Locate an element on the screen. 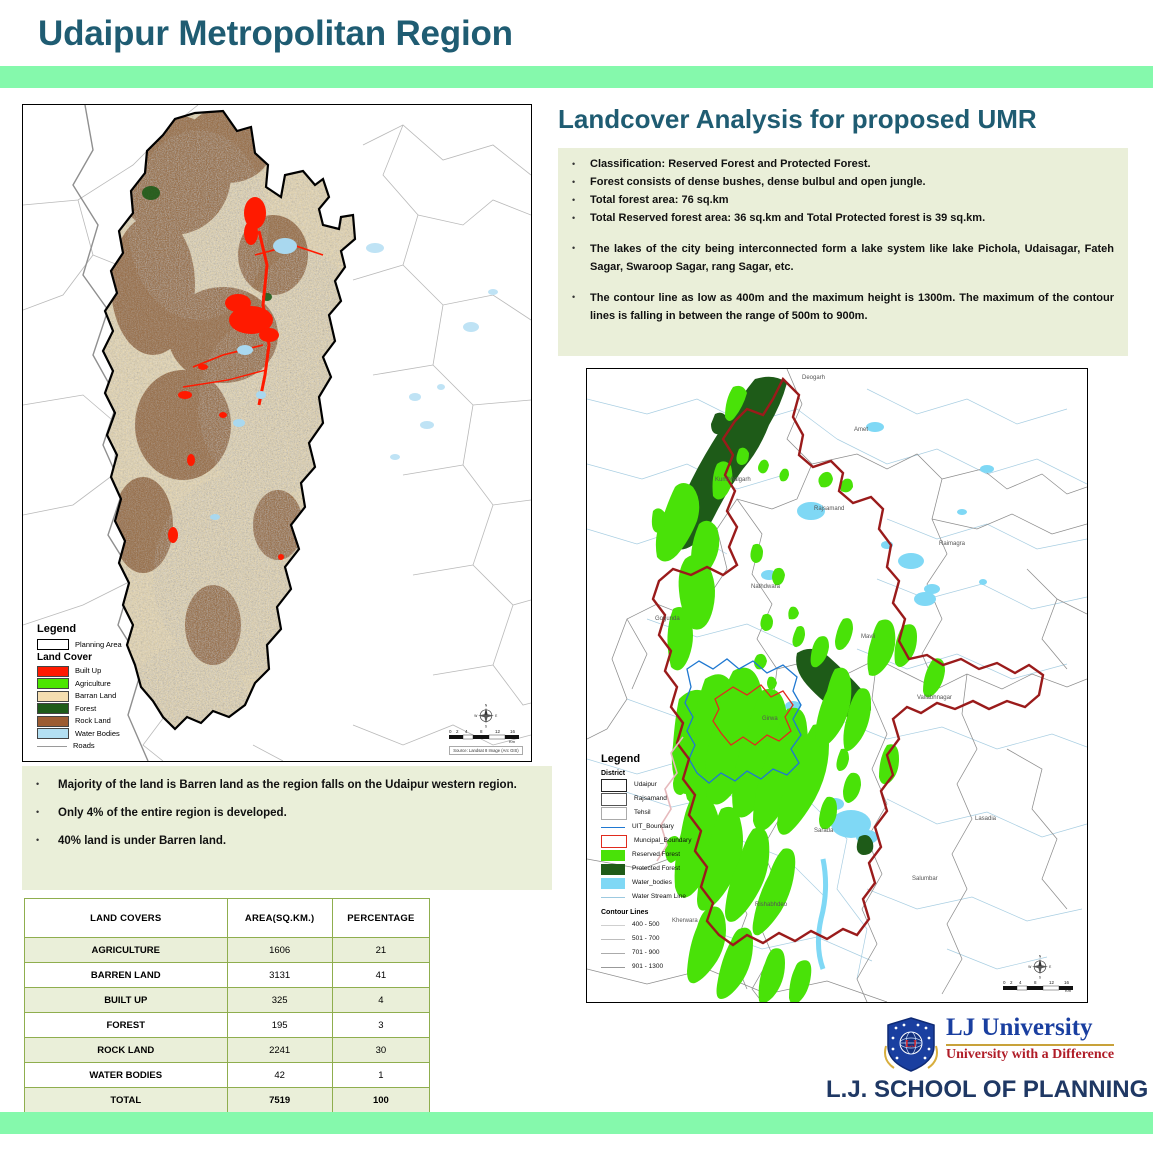  place-label-amet: Amet is located at coordinates (861, 430).